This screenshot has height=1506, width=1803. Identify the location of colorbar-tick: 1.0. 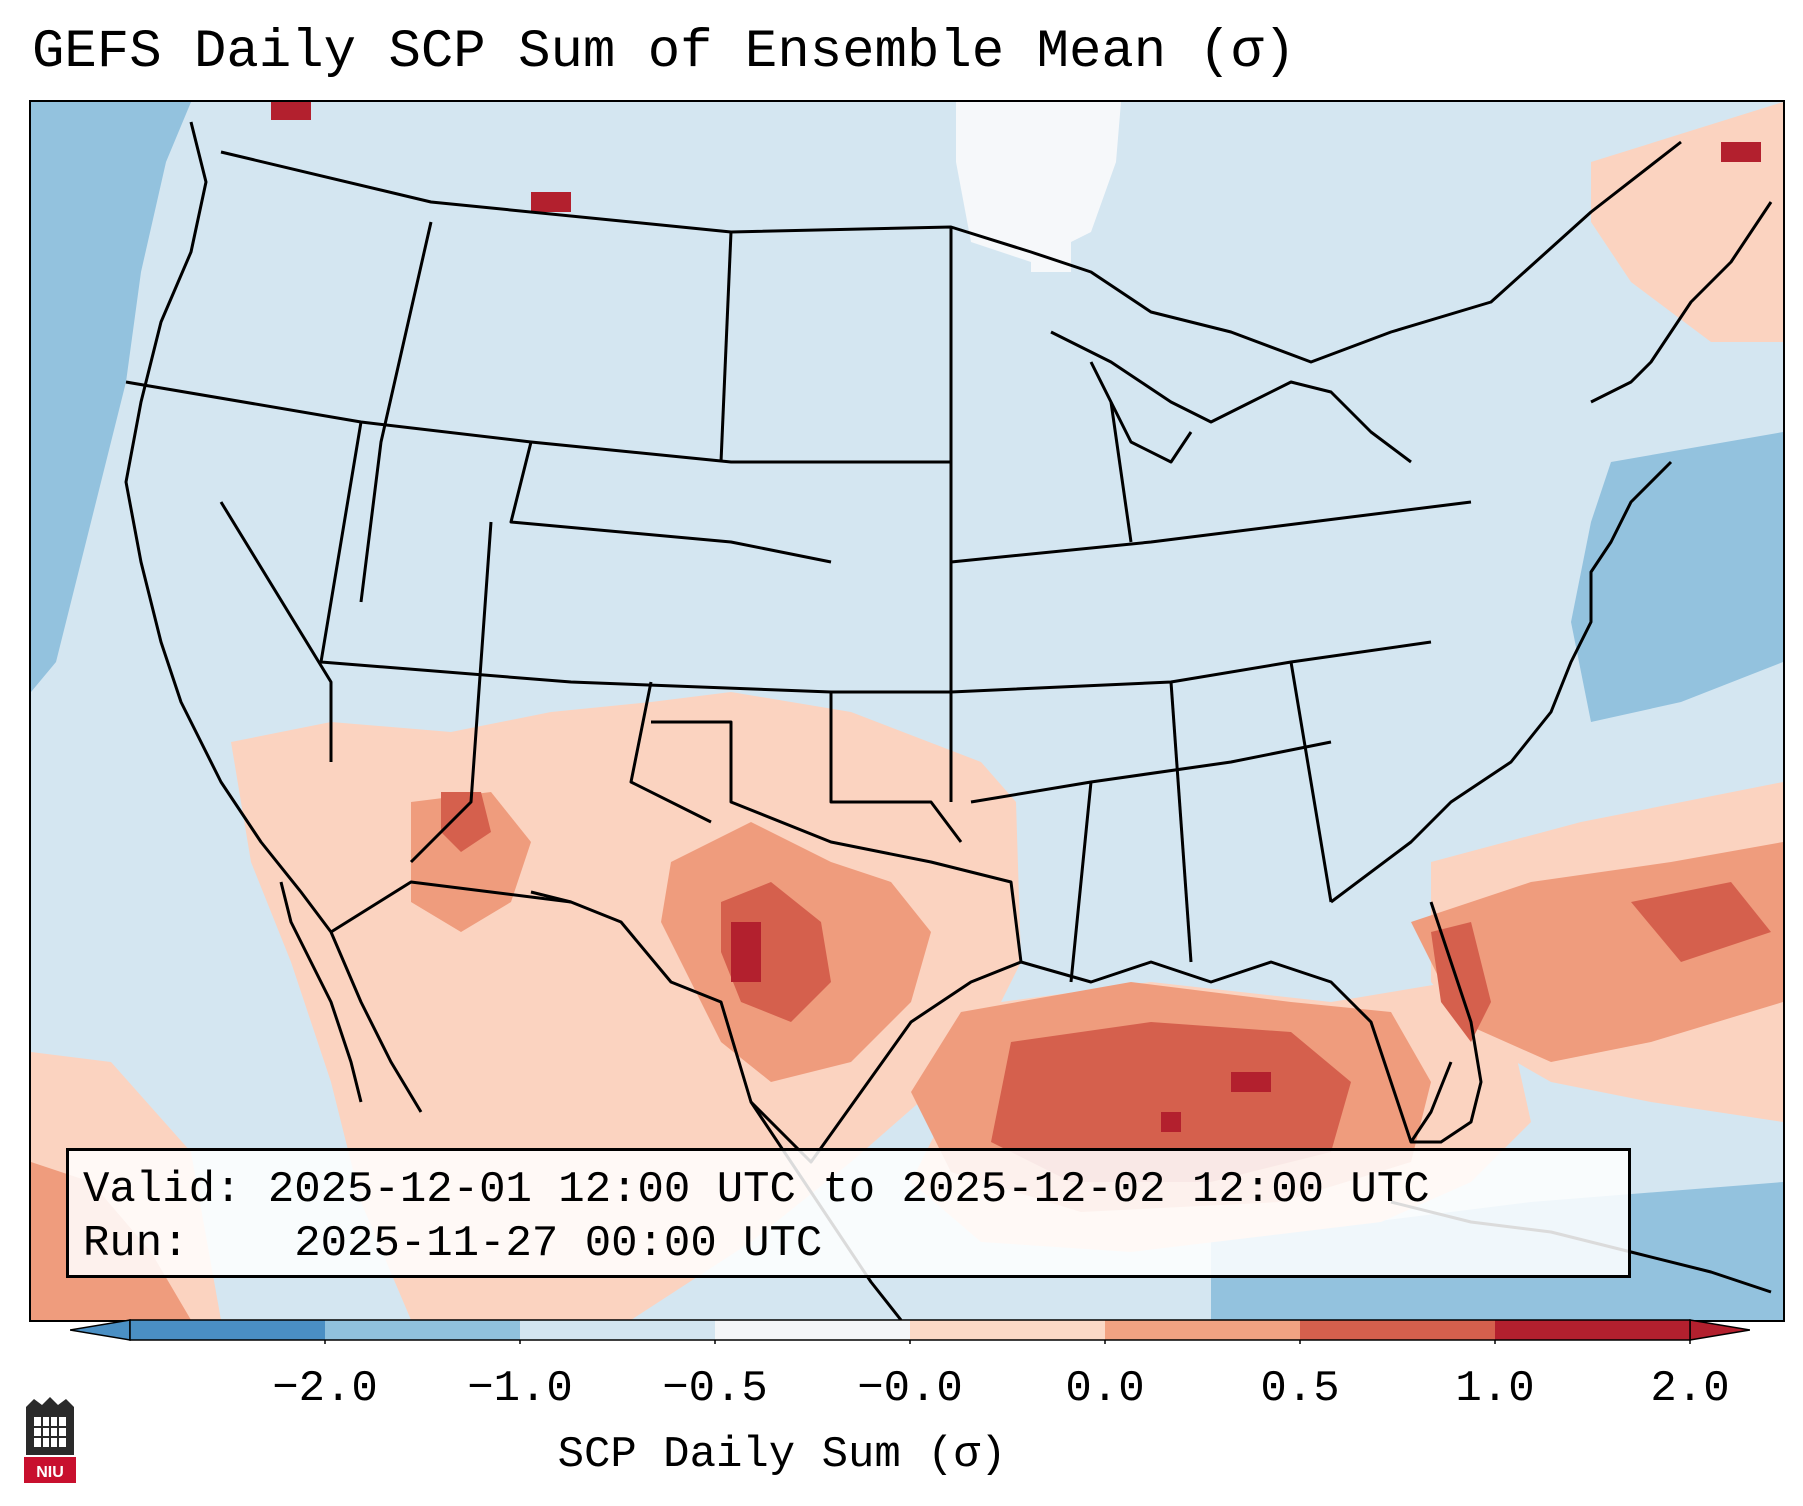
(1495, 1389).